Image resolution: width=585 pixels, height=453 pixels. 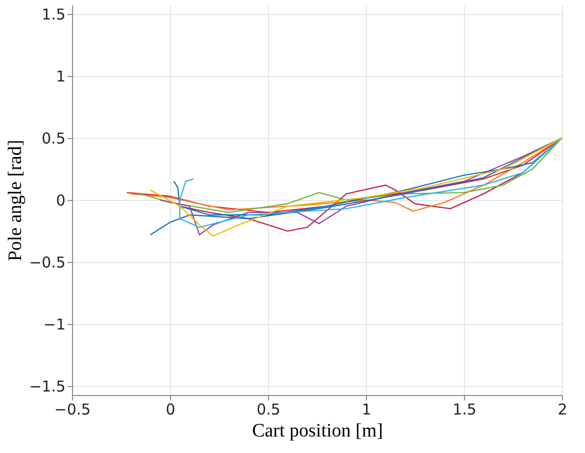 I want to click on y-tick-label: −1.5, so click(x=47, y=387).